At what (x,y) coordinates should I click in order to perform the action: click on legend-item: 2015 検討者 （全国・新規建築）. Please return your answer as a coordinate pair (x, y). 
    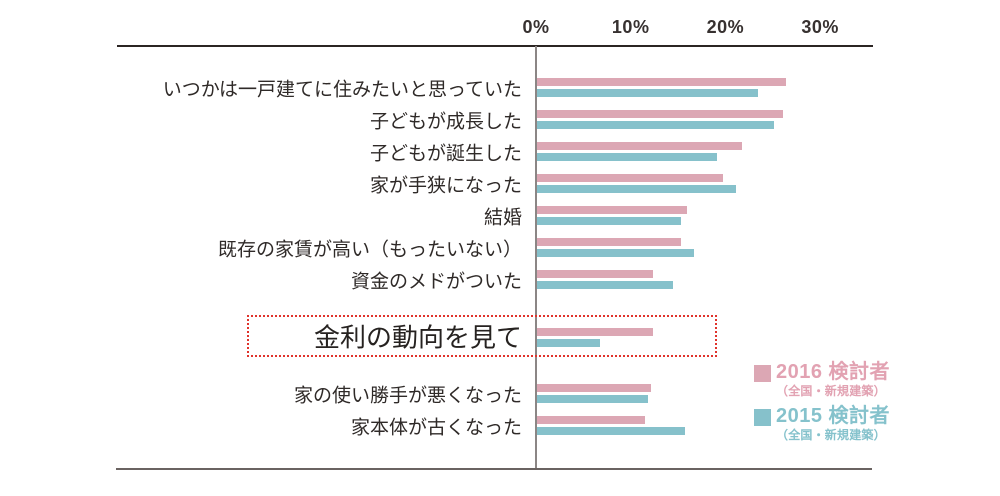
    Looking at the image, I should click on (874, 423).